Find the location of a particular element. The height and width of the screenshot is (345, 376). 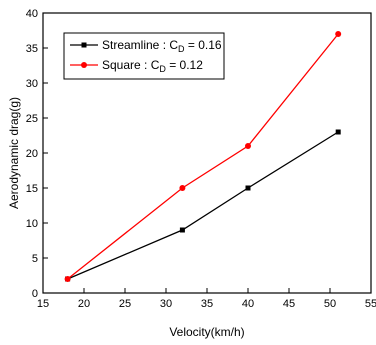

legend-square-marker is located at coordinates (84, 65).